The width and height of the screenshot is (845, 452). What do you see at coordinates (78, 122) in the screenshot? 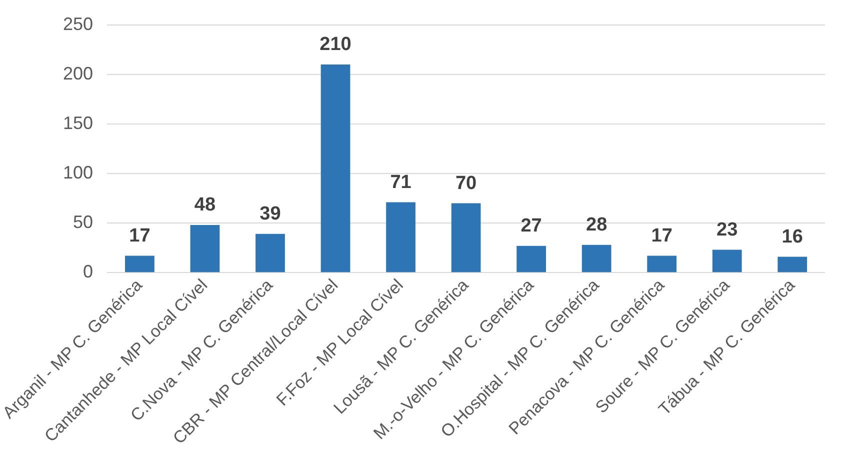
I see `y-tick-label: 150` at bounding box center [78, 122].